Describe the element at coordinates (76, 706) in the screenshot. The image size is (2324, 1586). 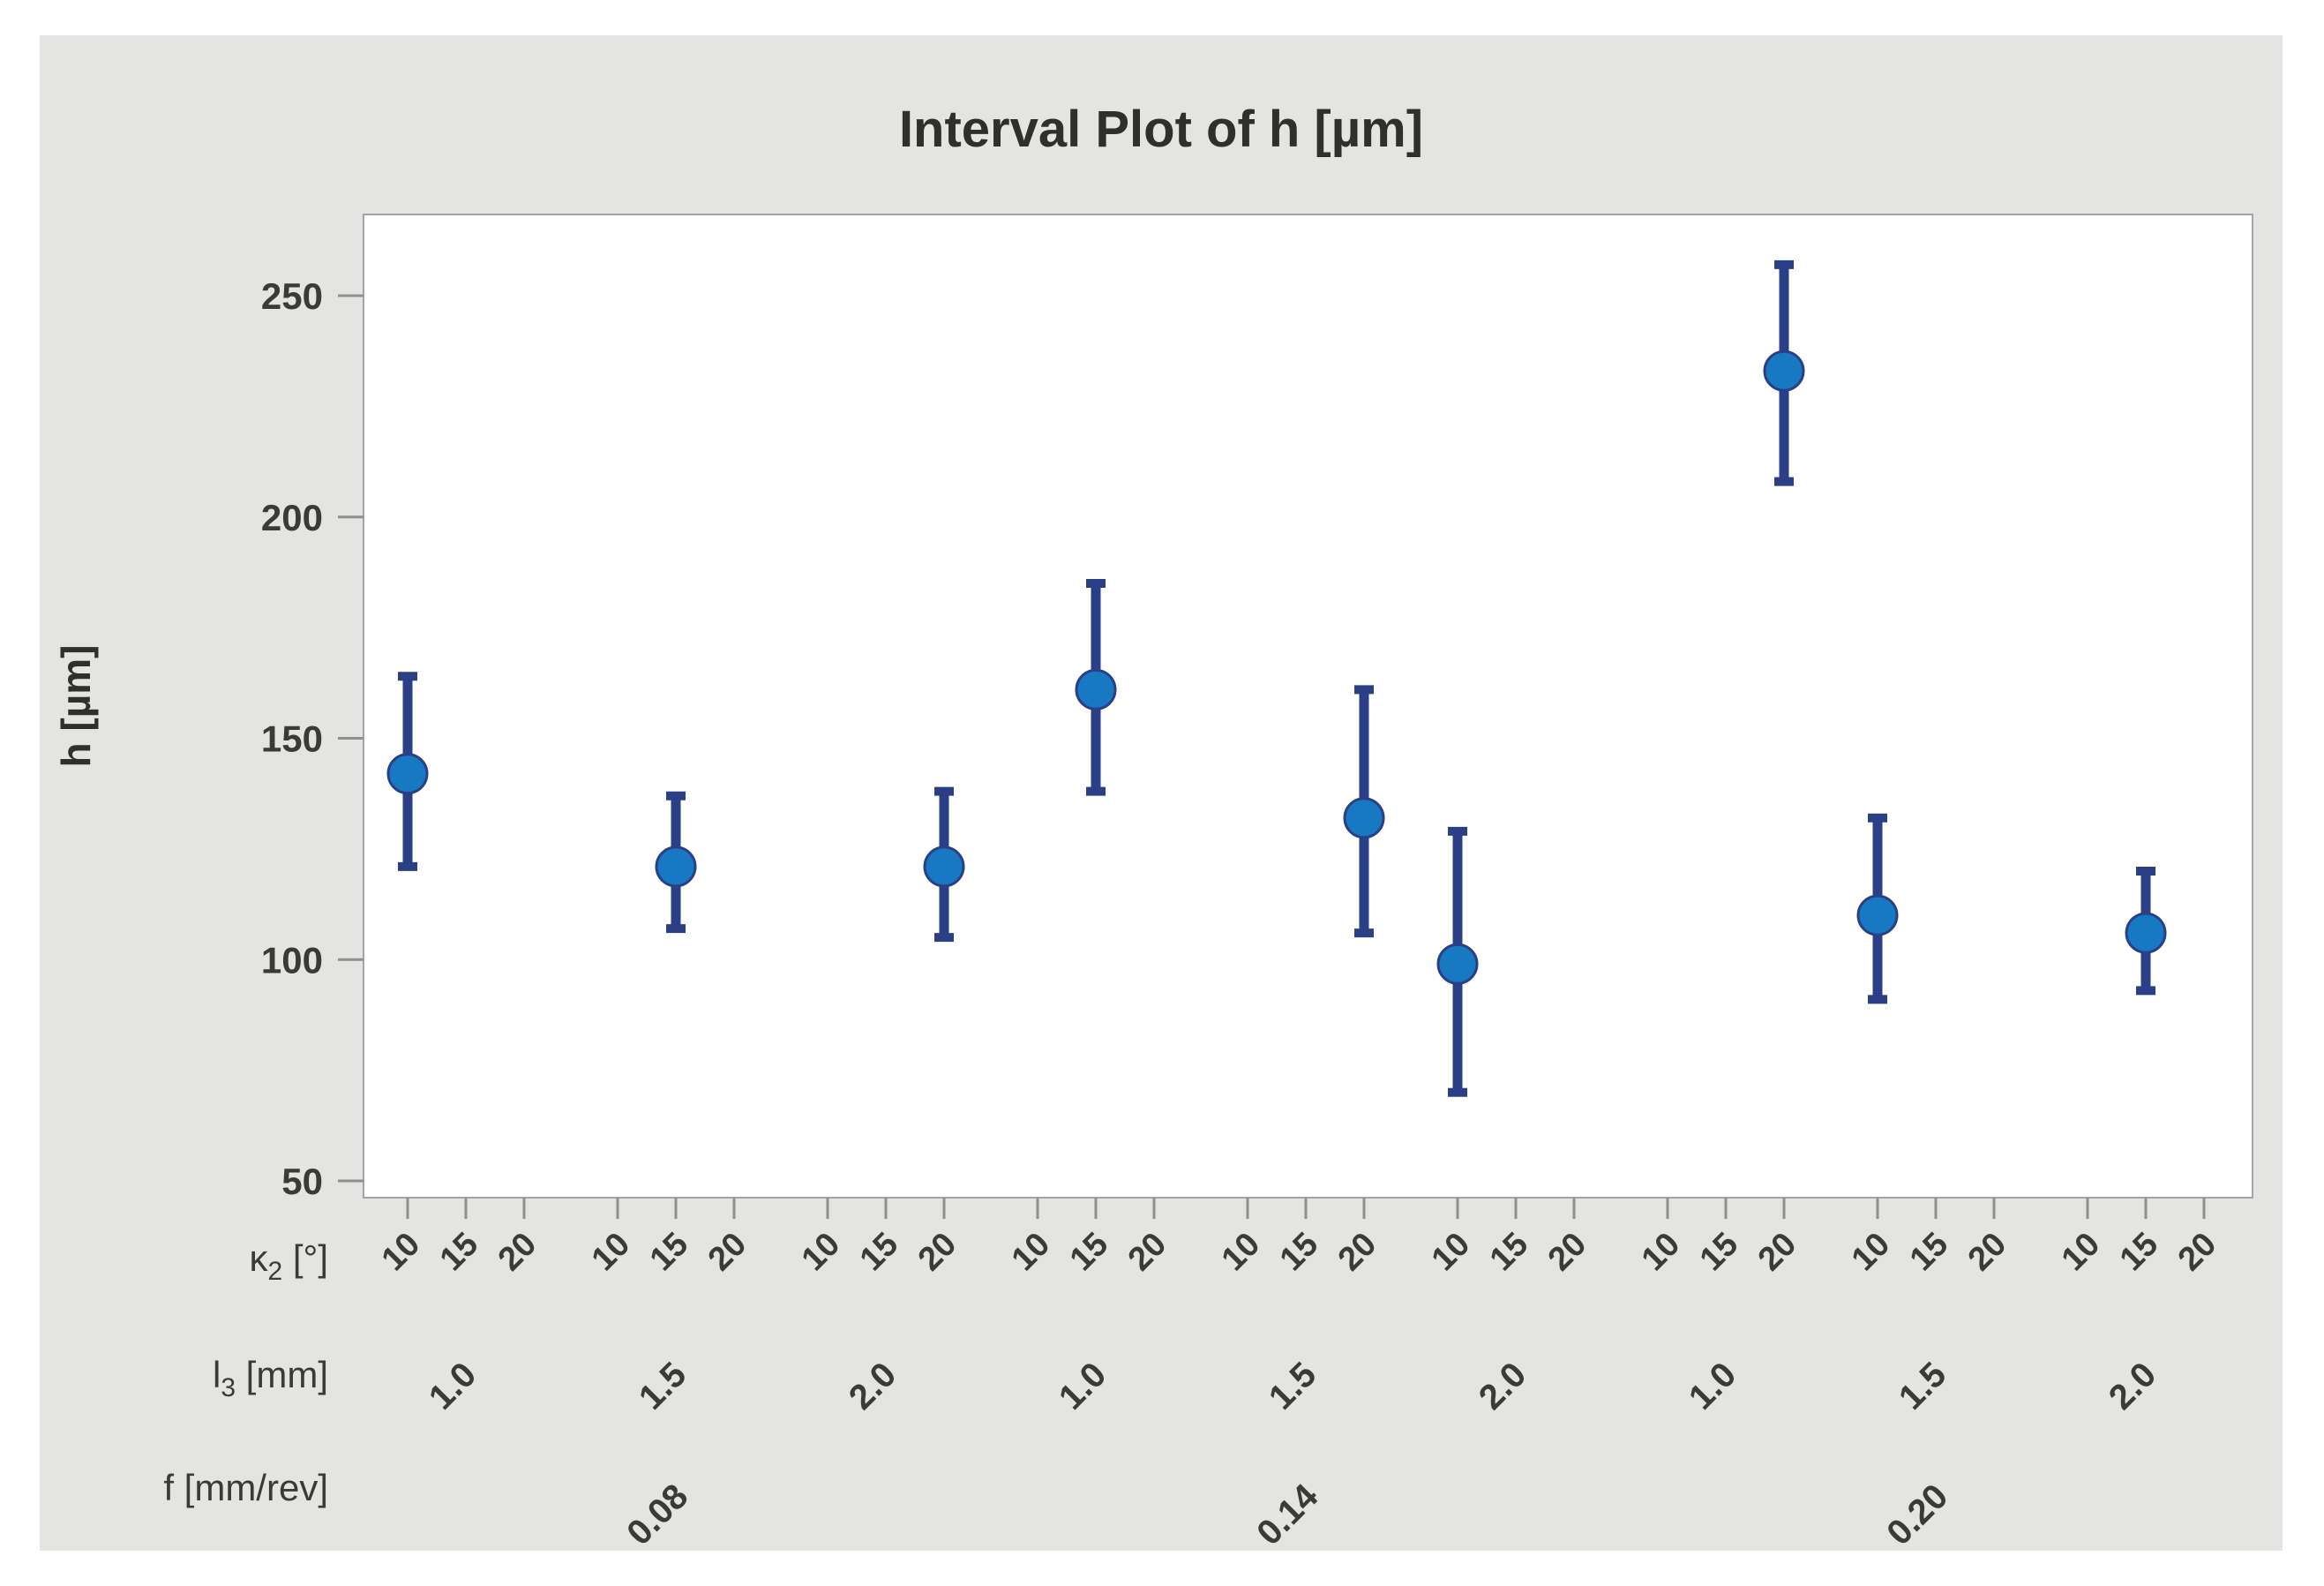
I see `y-axis-title: h [µm]` at that location.